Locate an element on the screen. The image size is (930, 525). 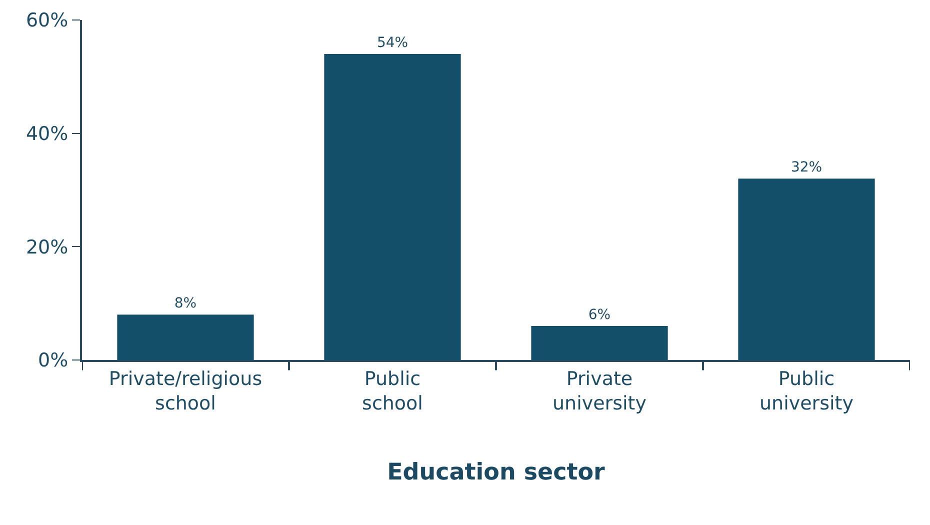
data-label: 54% is located at coordinates (392, 43).